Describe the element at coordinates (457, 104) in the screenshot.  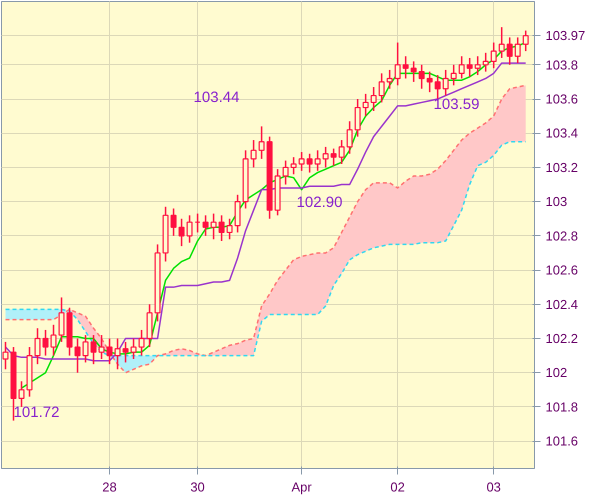
I see `annotation: 103.59` at that location.